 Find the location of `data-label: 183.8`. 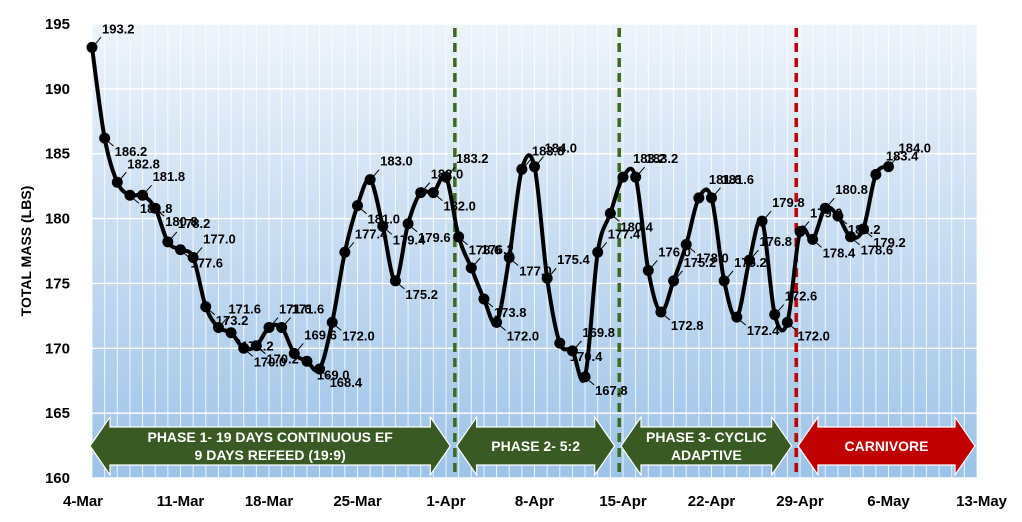

data-label: 183.8 is located at coordinates (548, 150).